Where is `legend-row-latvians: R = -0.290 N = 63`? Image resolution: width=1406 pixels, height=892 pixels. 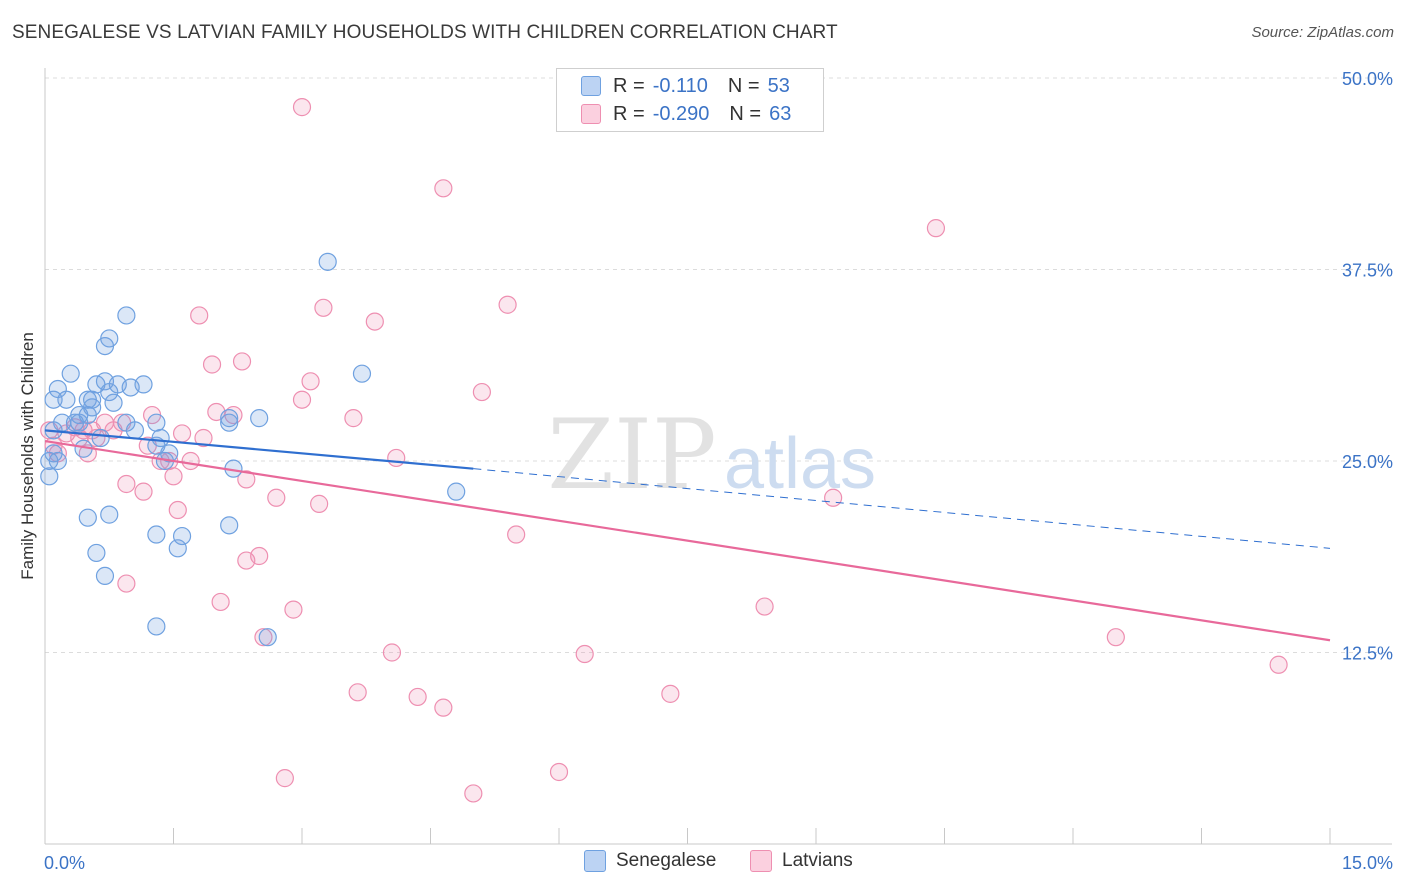
legend-row-latvians: R = -0.290 N = 63 is located at coordinates (696, 114).